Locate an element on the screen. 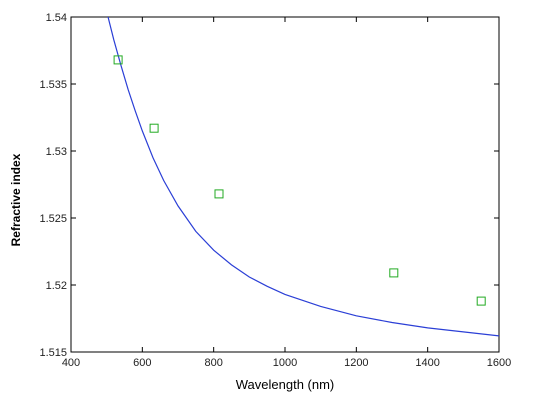 The image size is (554, 400). y-axis-title: Refractive index is located at coordinates (16, 199).